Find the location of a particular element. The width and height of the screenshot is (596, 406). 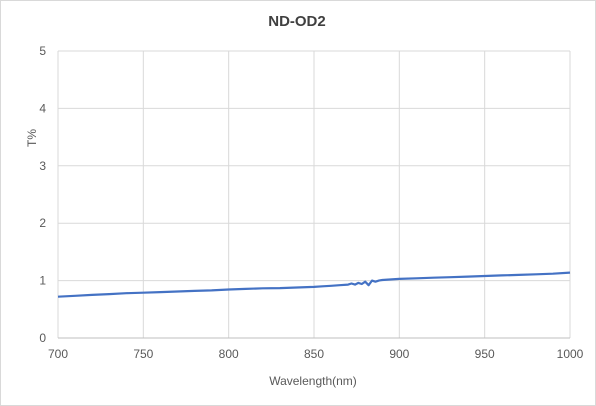

series-layer is located at coordinates (314, 284).